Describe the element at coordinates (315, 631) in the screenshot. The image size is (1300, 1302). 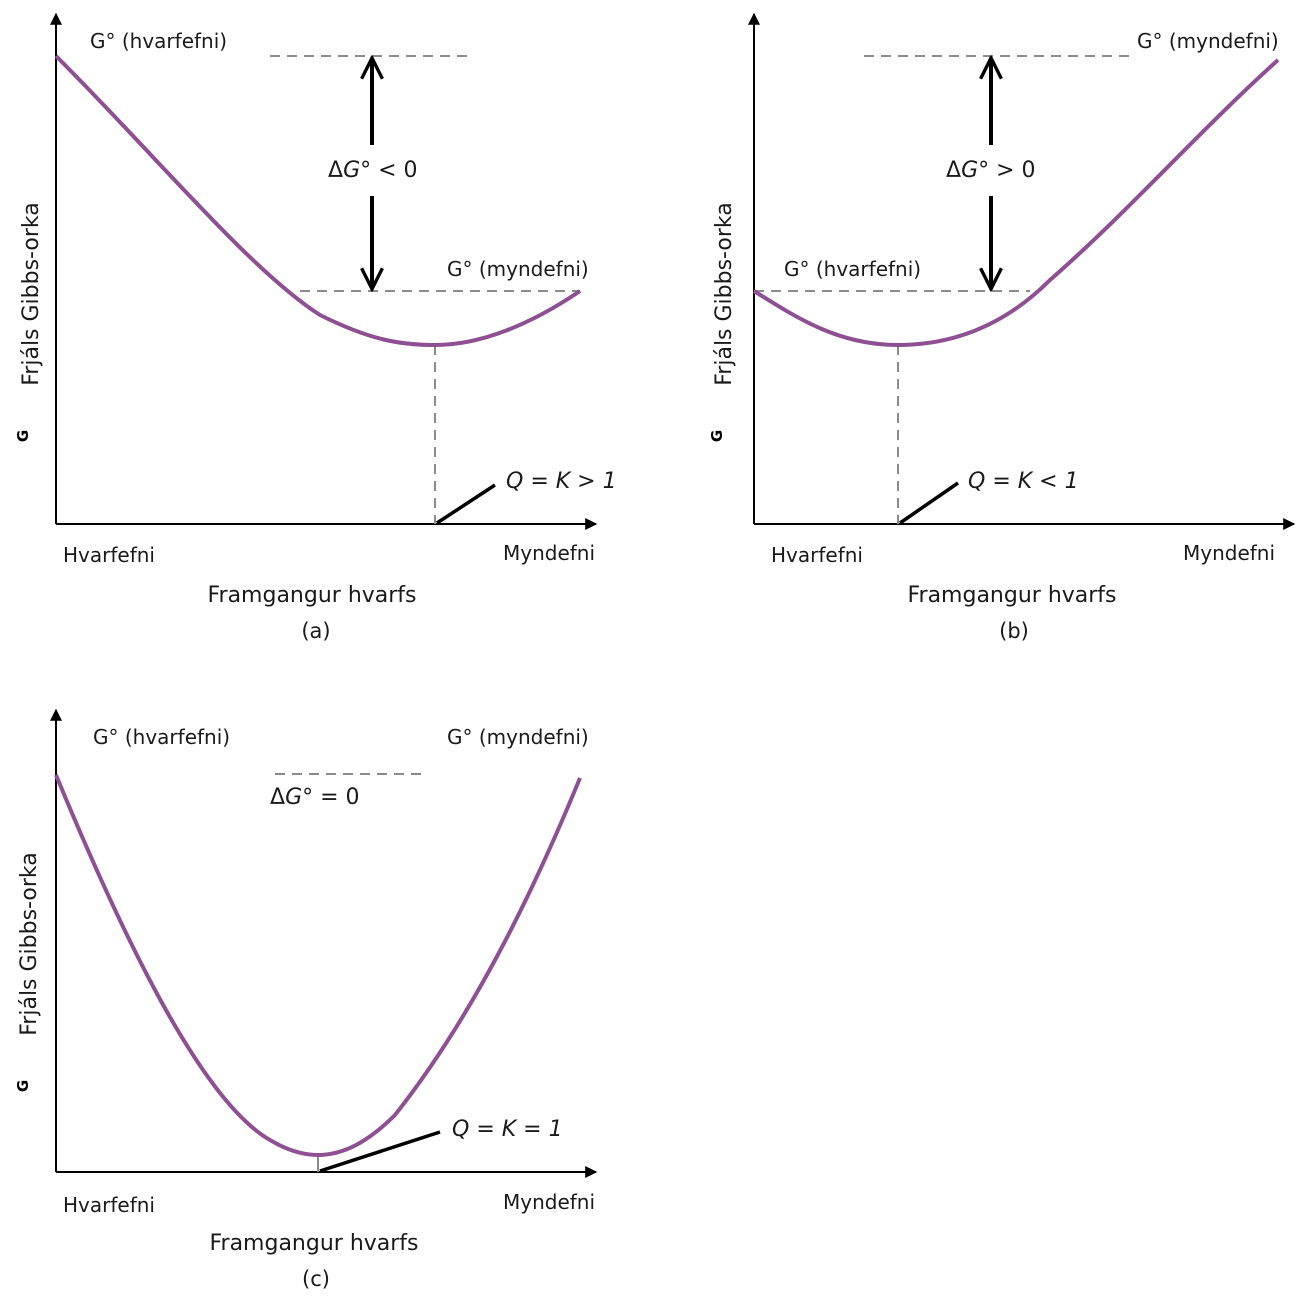
I see `panel-caption: (a)` at that location.